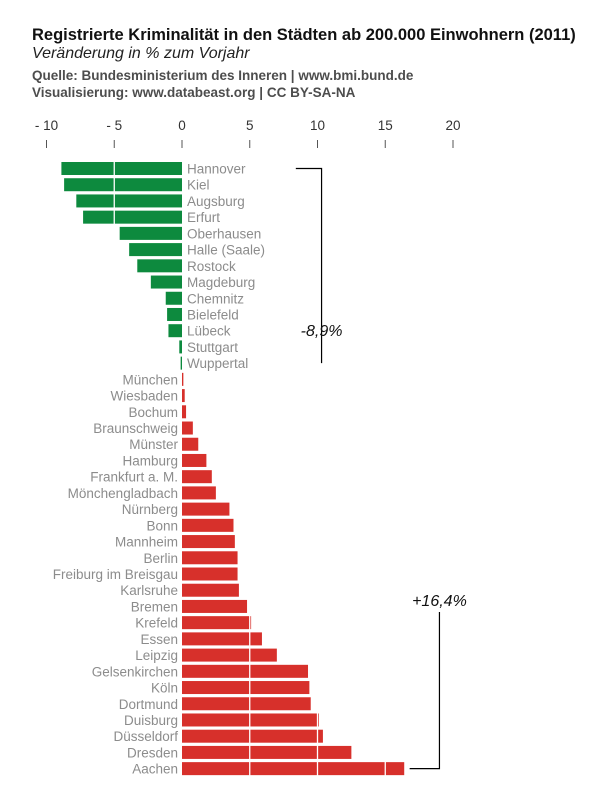 Image resolution: width=600 pixels, height=799 pixels. What do you see at coordinates (211, 266) in the screenshot?
I see `category-label: Rostock` at bounding box center [211, 266].